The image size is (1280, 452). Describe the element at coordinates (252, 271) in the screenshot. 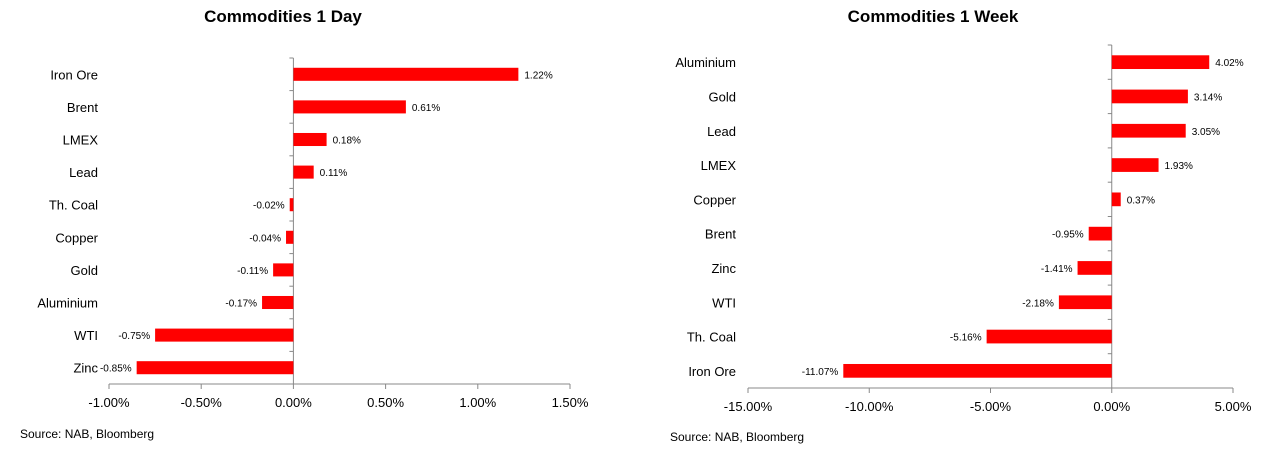

I see `data-label: -0.11%` at that location.